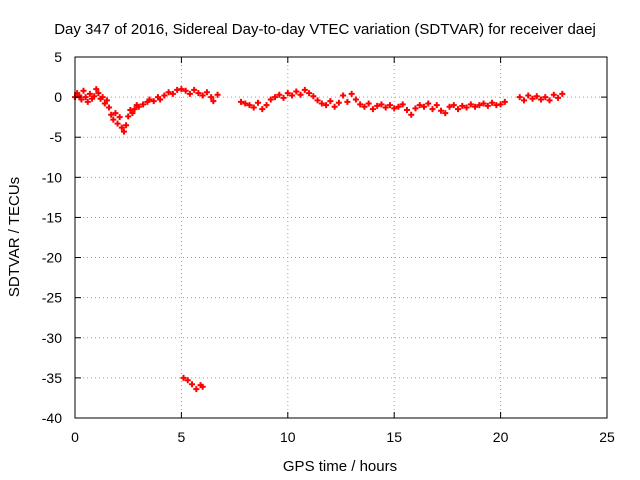 The height and width of the screenshot is (480, 640). Describe the element at coordinates (182, 437) in the screenshot. I see `x-tick-label: 5` at that location.